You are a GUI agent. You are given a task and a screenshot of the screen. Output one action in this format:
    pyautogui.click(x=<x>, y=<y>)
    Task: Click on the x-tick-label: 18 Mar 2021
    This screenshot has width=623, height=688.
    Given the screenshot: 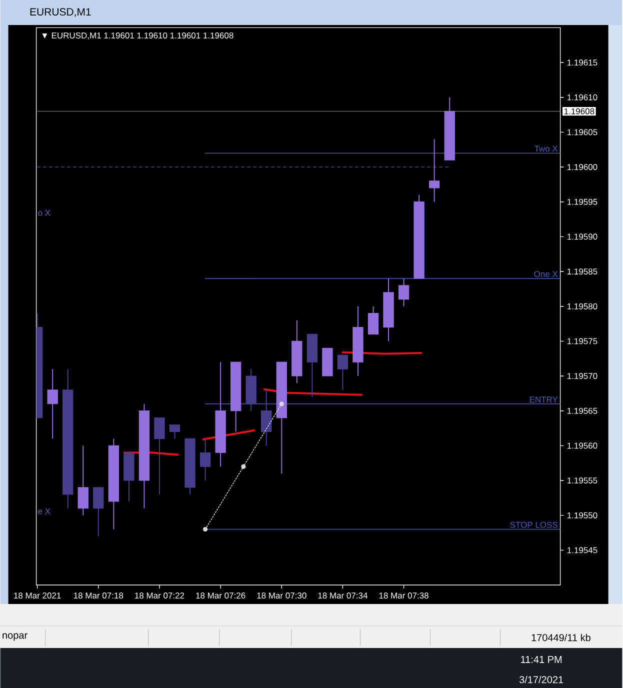 What is the action you would take?
    pyautogui.click(x=37, y=595)
    